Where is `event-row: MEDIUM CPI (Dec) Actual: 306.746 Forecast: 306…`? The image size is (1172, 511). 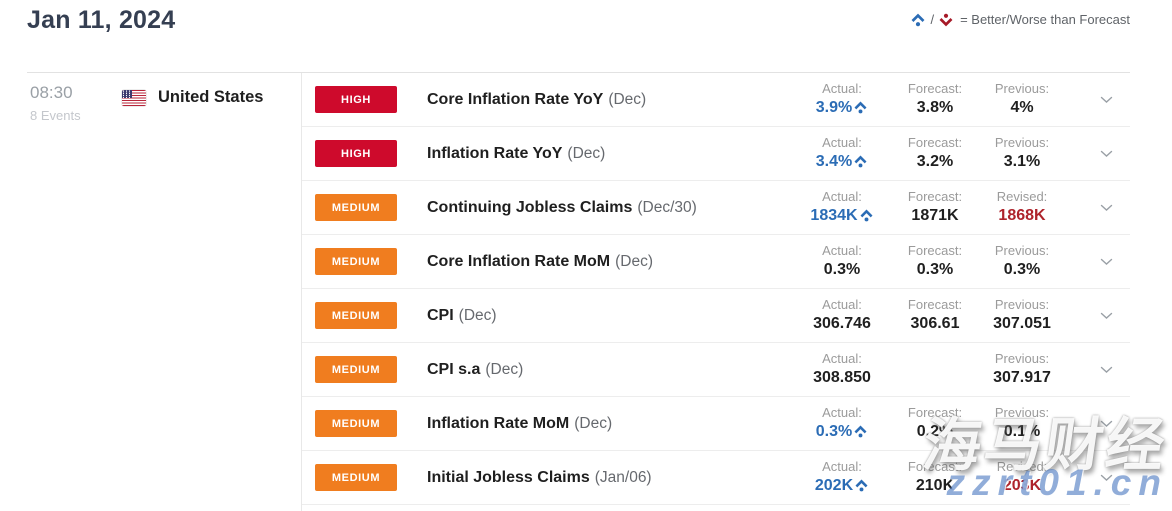 event-row: MEDIUM CPI (Dec) Actual: 306.746 Forecast: 306… is located at coordinates (716, 316).